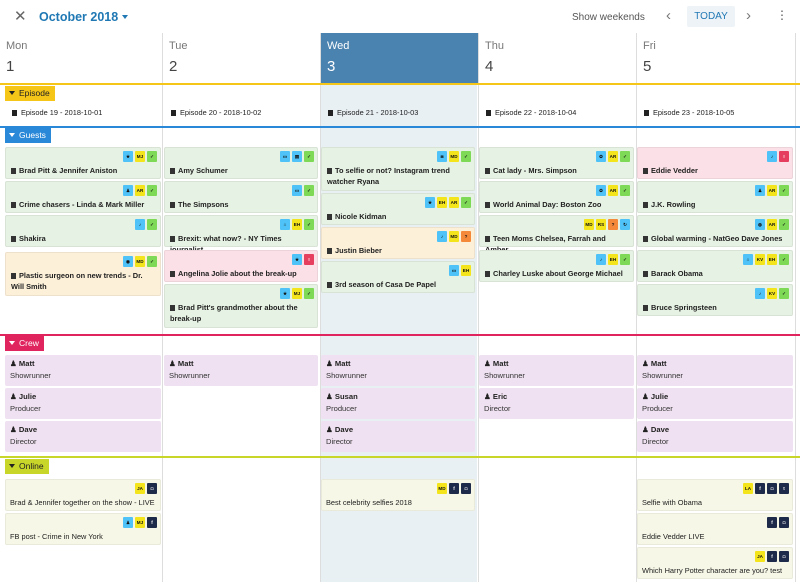 Image resolution: width=800 pixels, height=582 pixels. What do you see at coordinates (556, 266) in the screenshot?
I see `guest-card: ♪ EH ✓ Charley Luske about George Michael` at bounding box center [556, 266].